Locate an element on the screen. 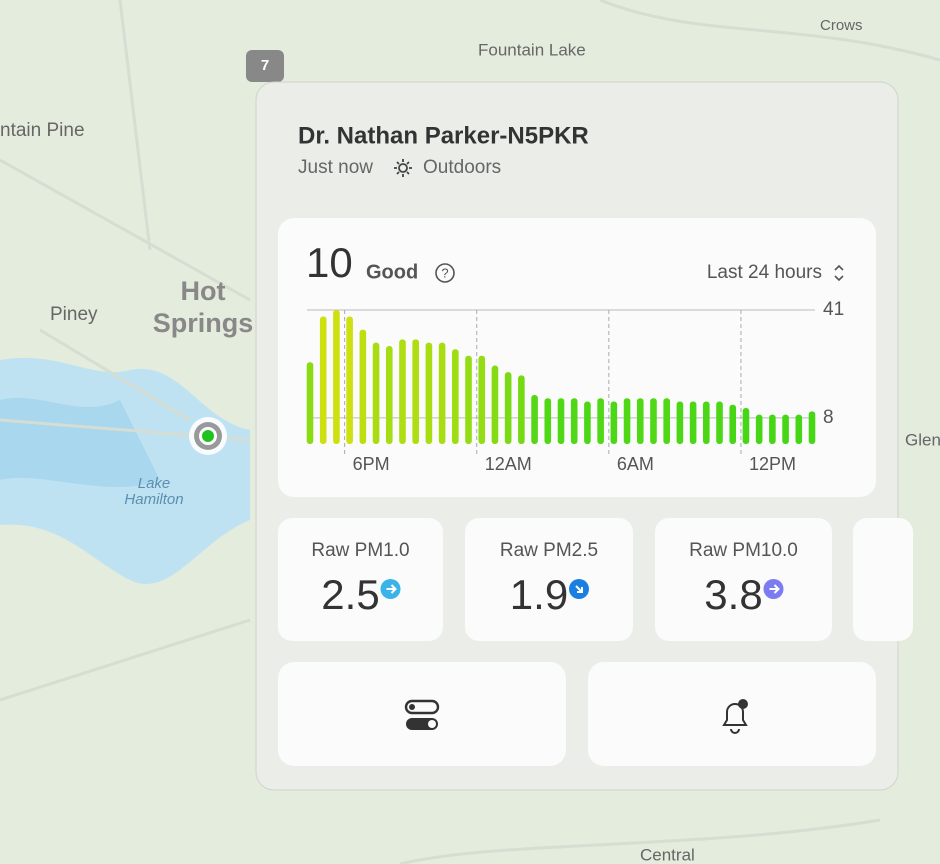  chart: 8 41 6PM 12AM 6AM 12PM is located at coordinates (575, 386).